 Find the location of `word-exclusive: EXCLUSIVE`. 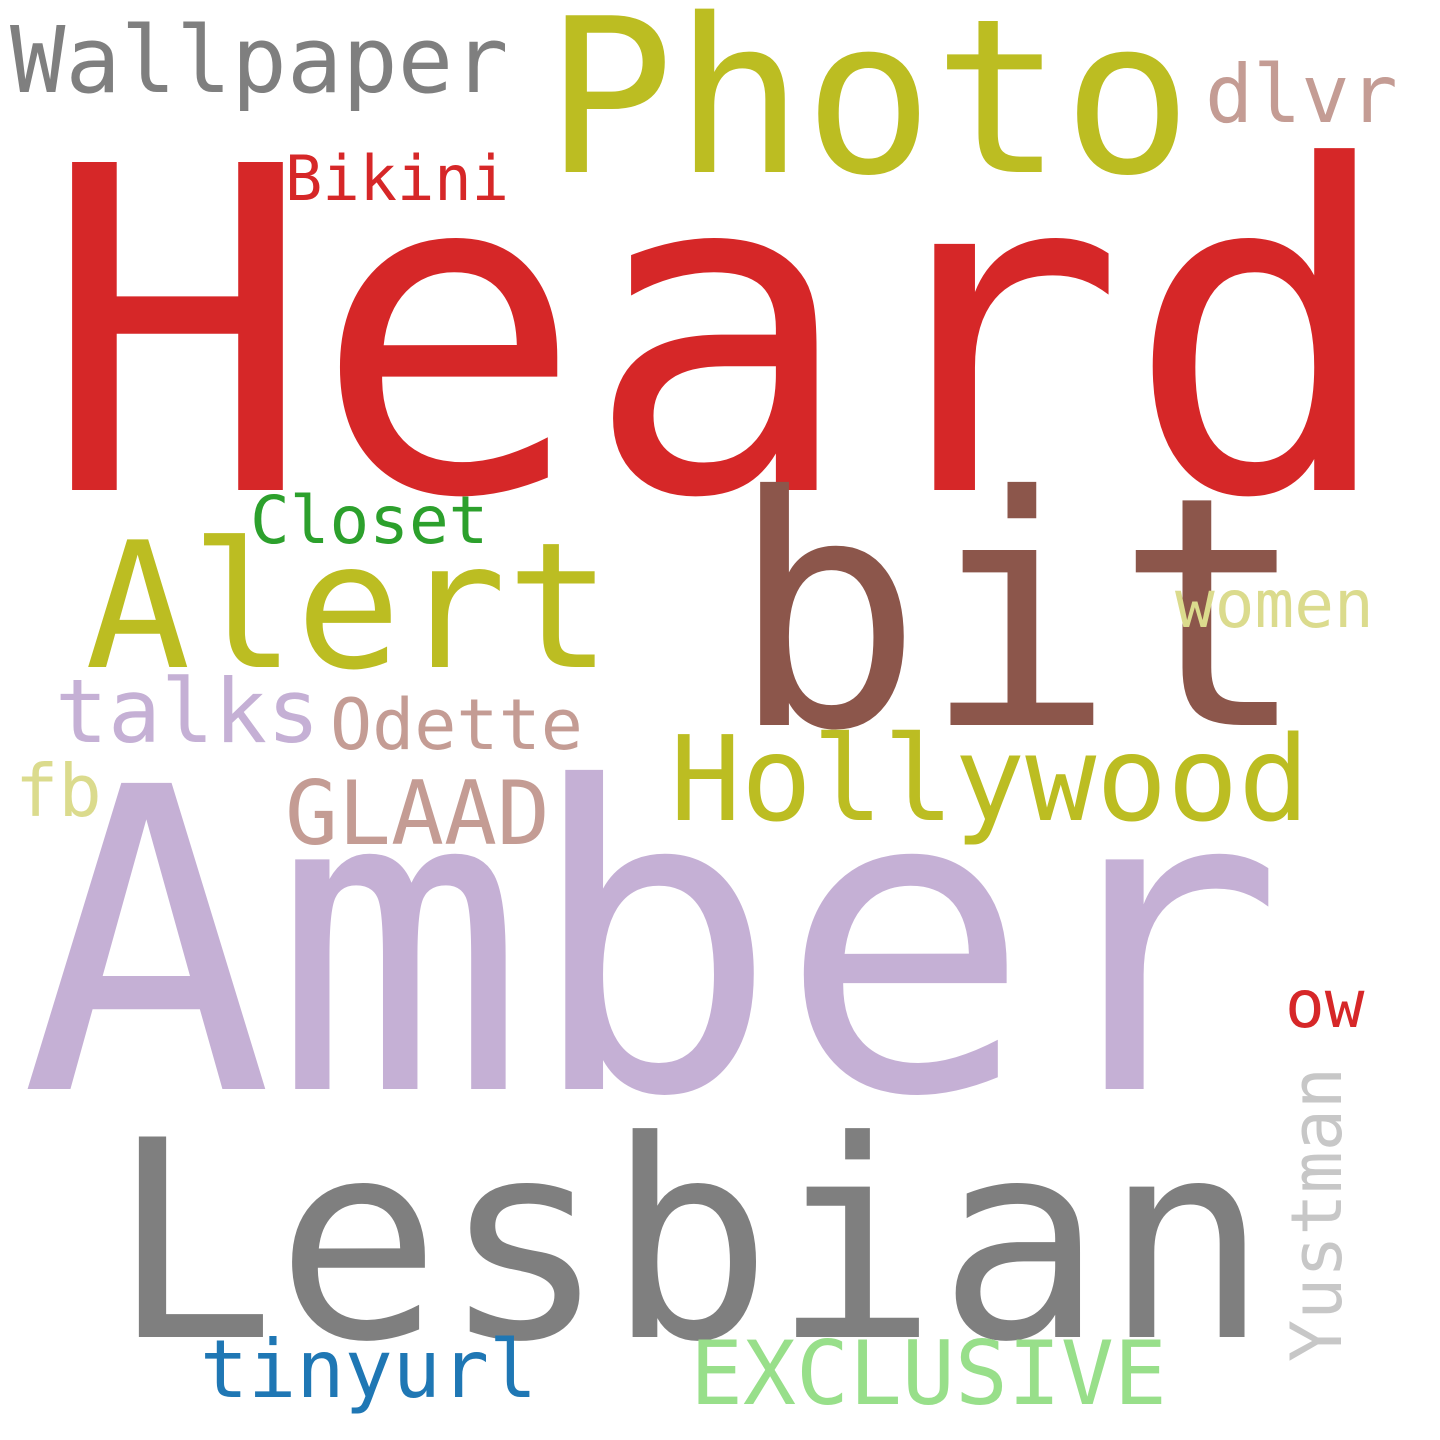

word-exclusive: EXCLUSIVE is located at coordinates (928, 1373).